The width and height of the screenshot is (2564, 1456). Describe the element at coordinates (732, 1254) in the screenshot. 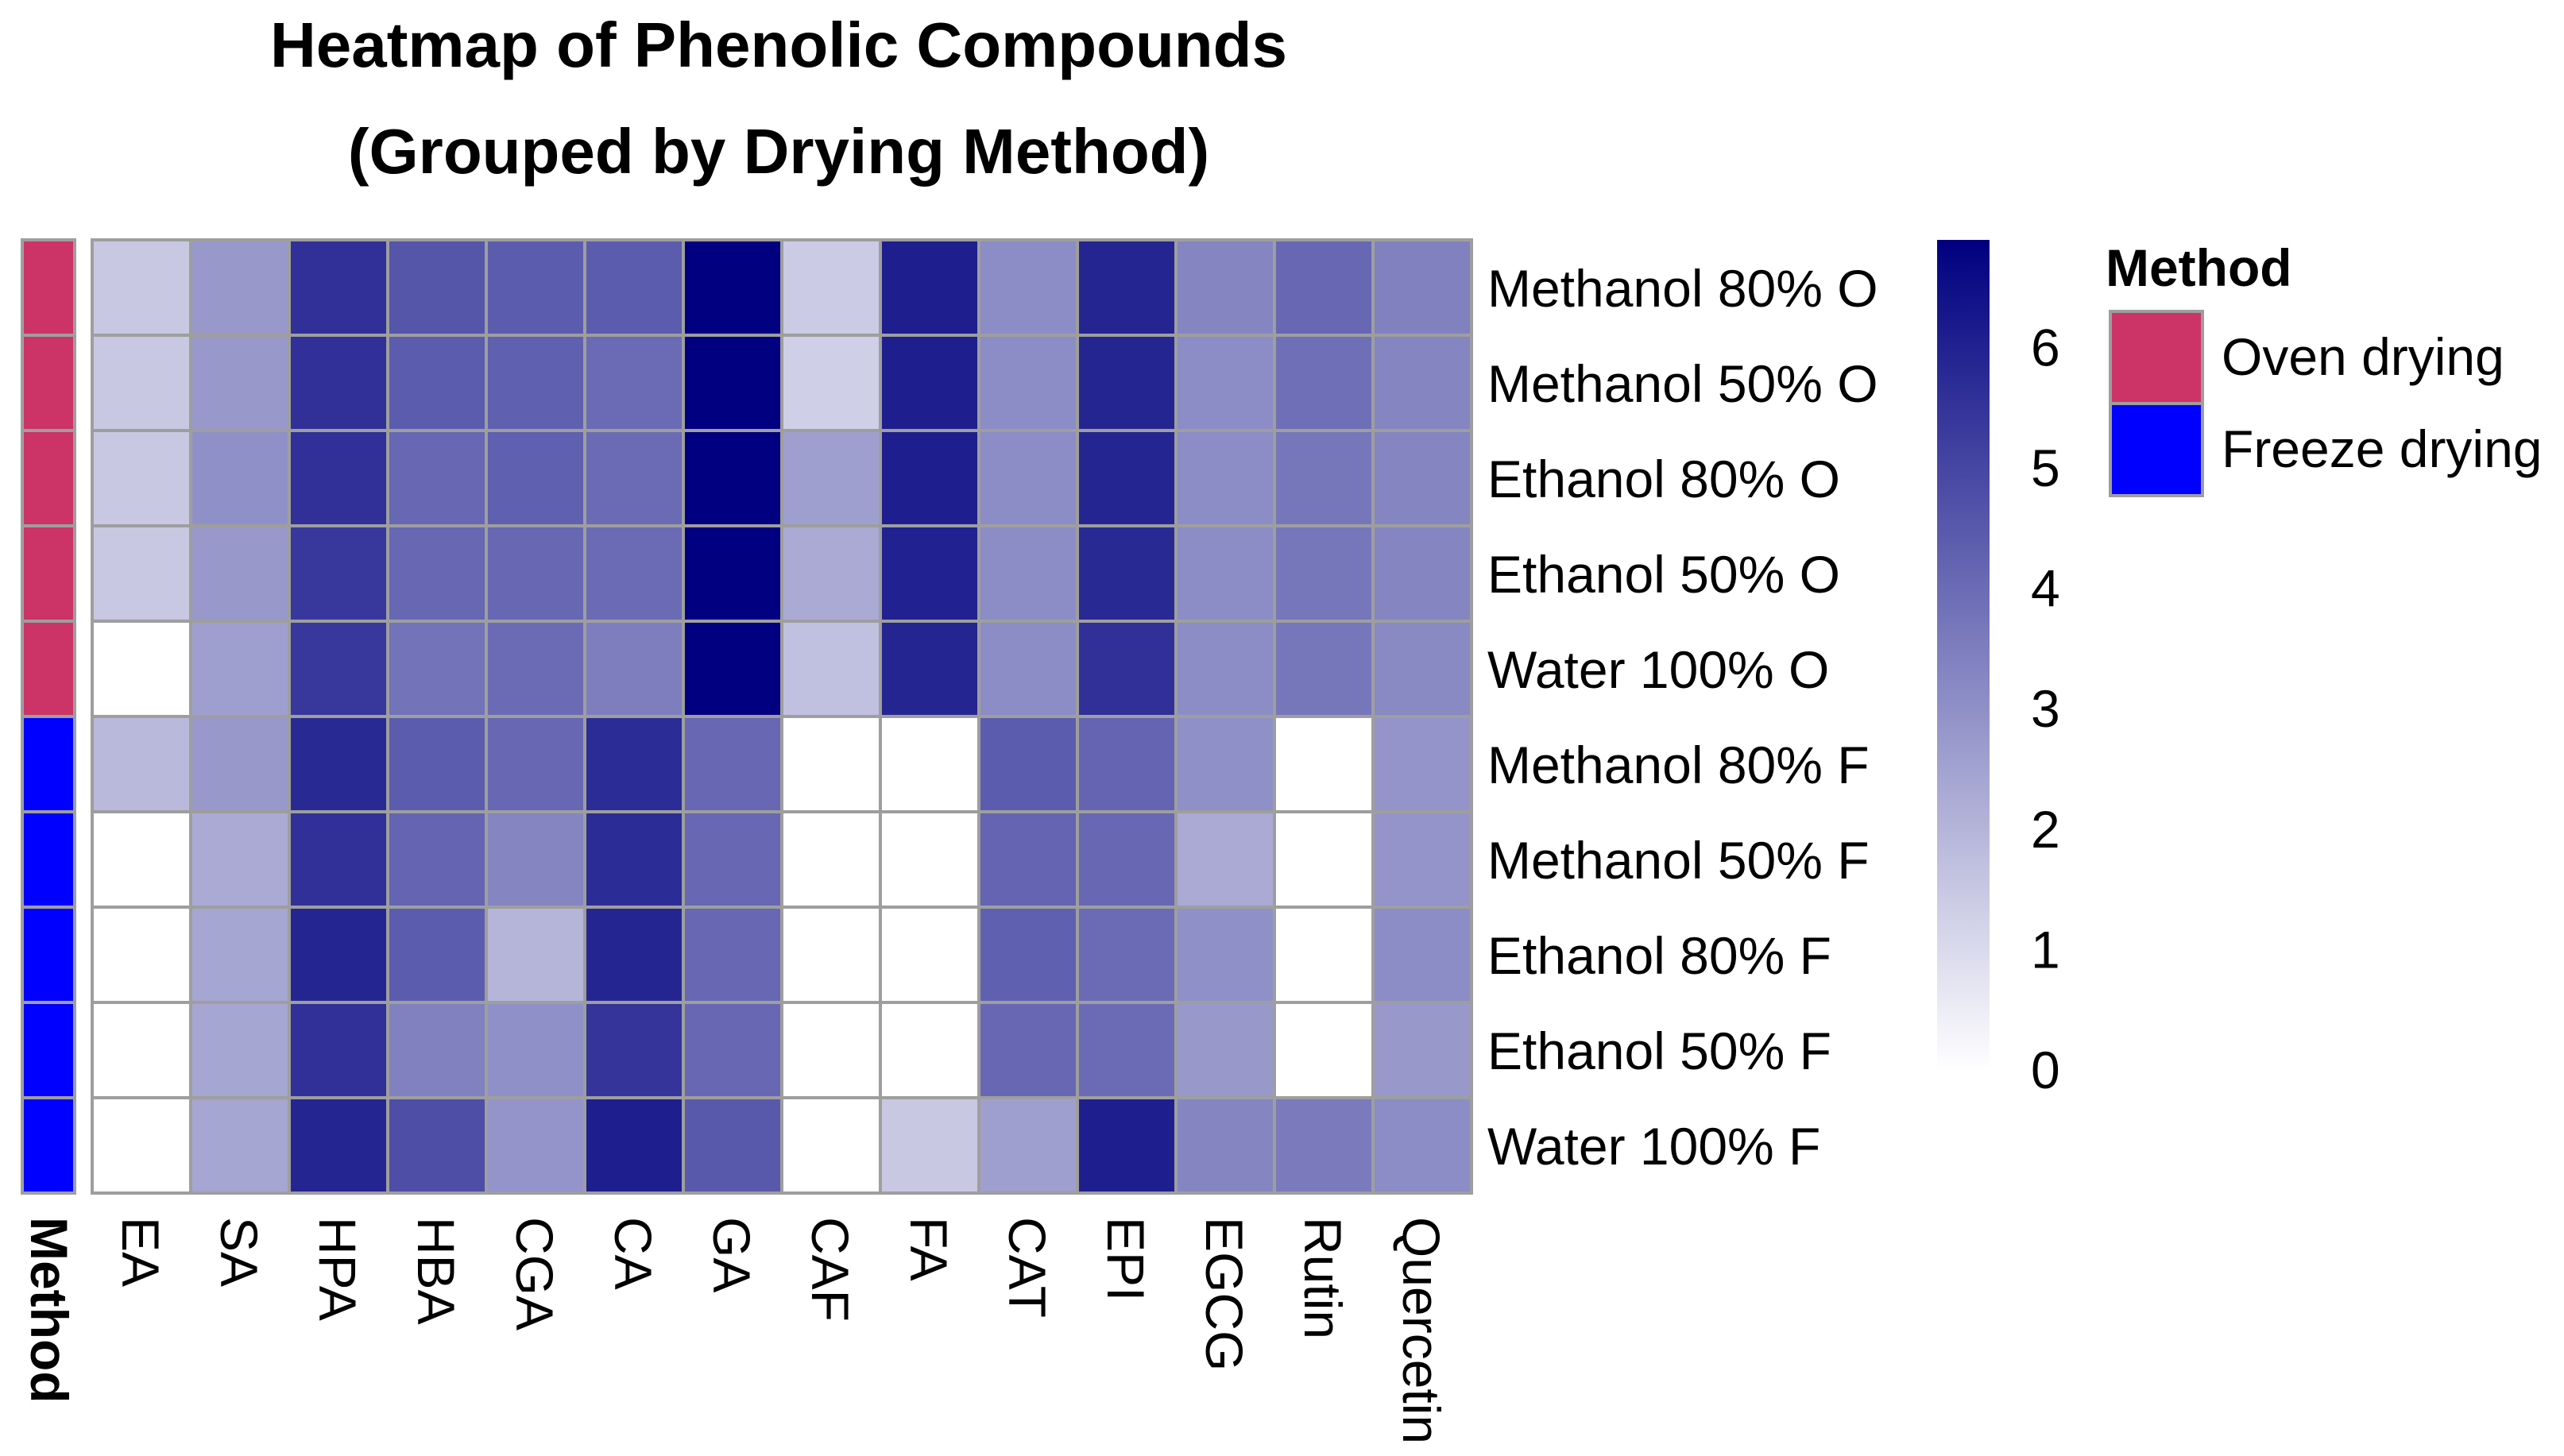

I see `column-label: GA` at that location.